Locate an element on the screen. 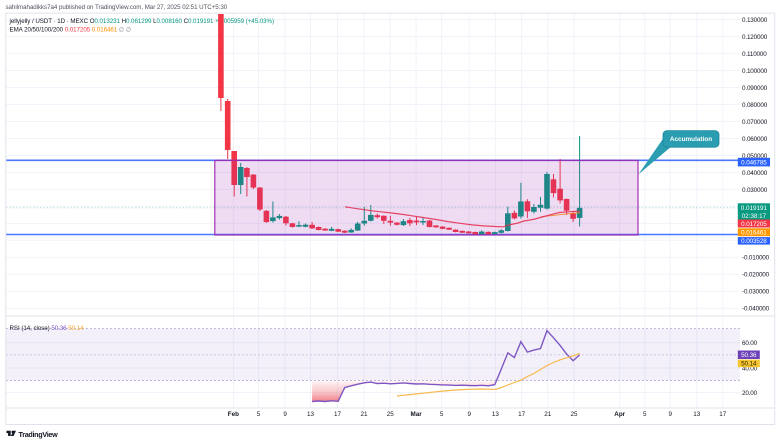 This screenshot has width=780, height=448. svg-text: 0.016461 is located at coordinates (754, 233).